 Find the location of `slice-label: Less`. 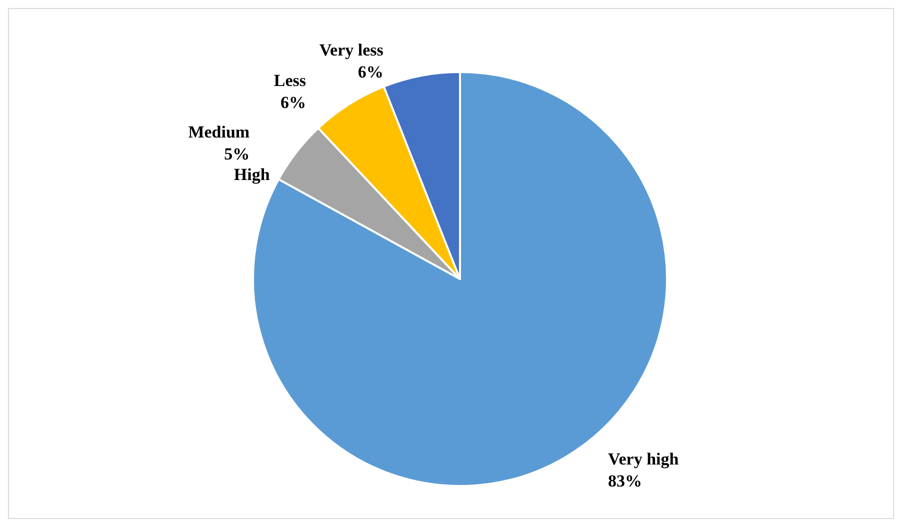

slice-label: Less is located at coordinates (290, 80).